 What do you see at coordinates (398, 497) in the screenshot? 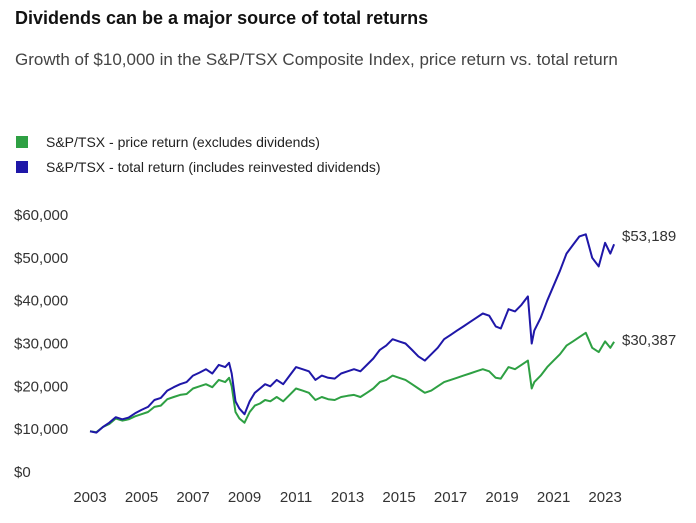
I see `x-tick-label: 2015` at bounding box center [398, 497].